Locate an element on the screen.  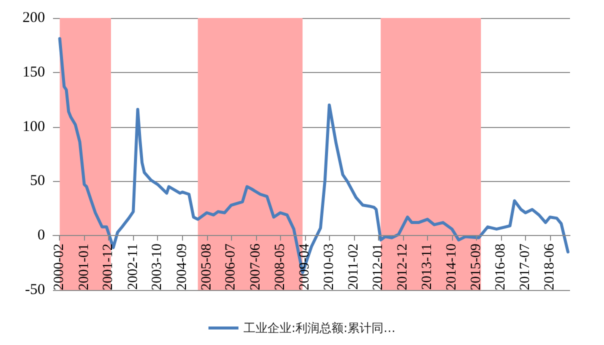
x-tick-label: 2015-09 is located at coordinates (476, 267).